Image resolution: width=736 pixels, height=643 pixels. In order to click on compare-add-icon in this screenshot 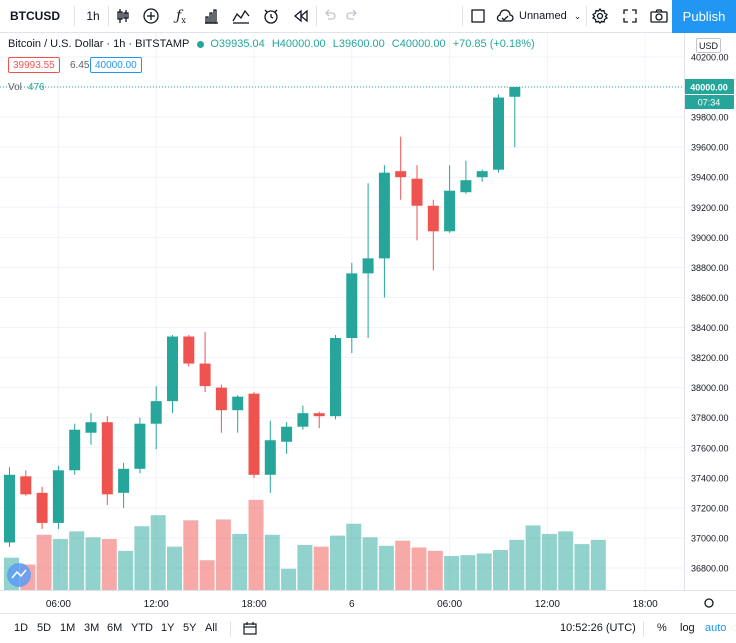, I will do `click(151, 16)`.